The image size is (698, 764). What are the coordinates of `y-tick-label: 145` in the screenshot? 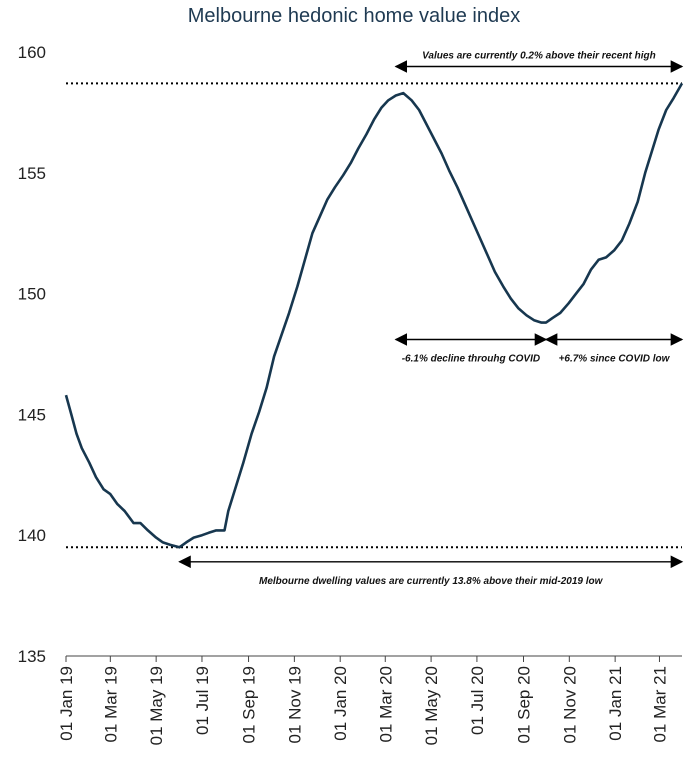 It's located at (32, 414).